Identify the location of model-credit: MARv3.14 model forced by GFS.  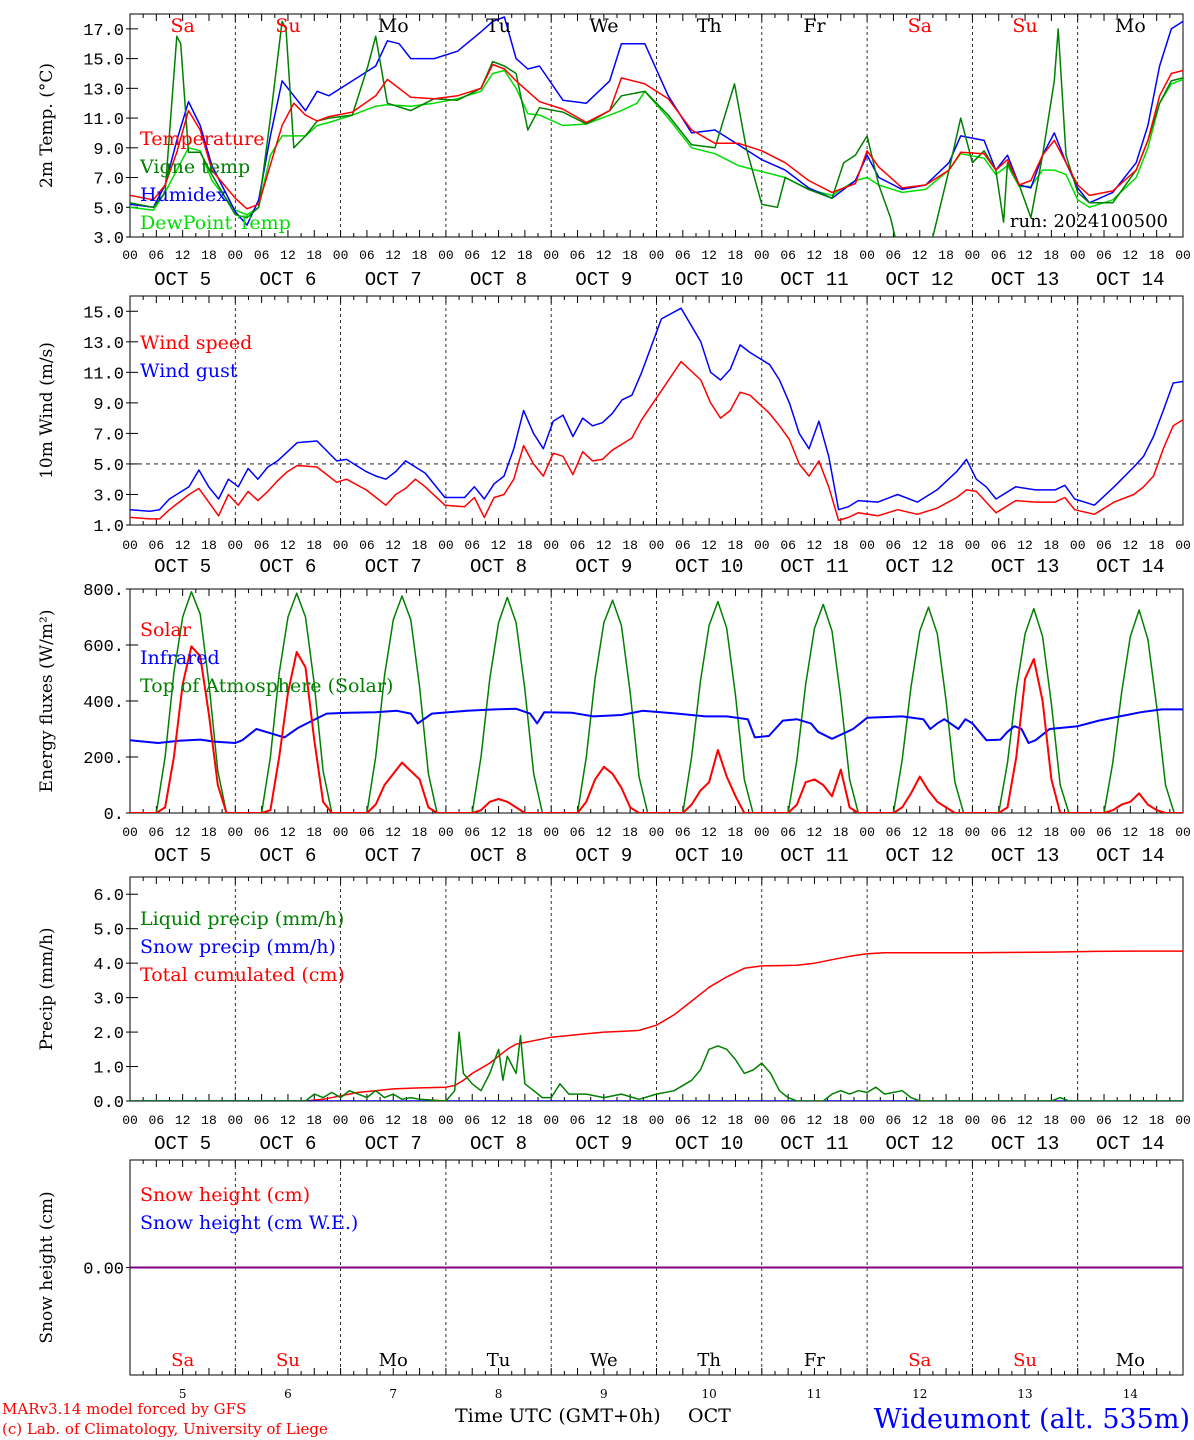
(124, 1409).